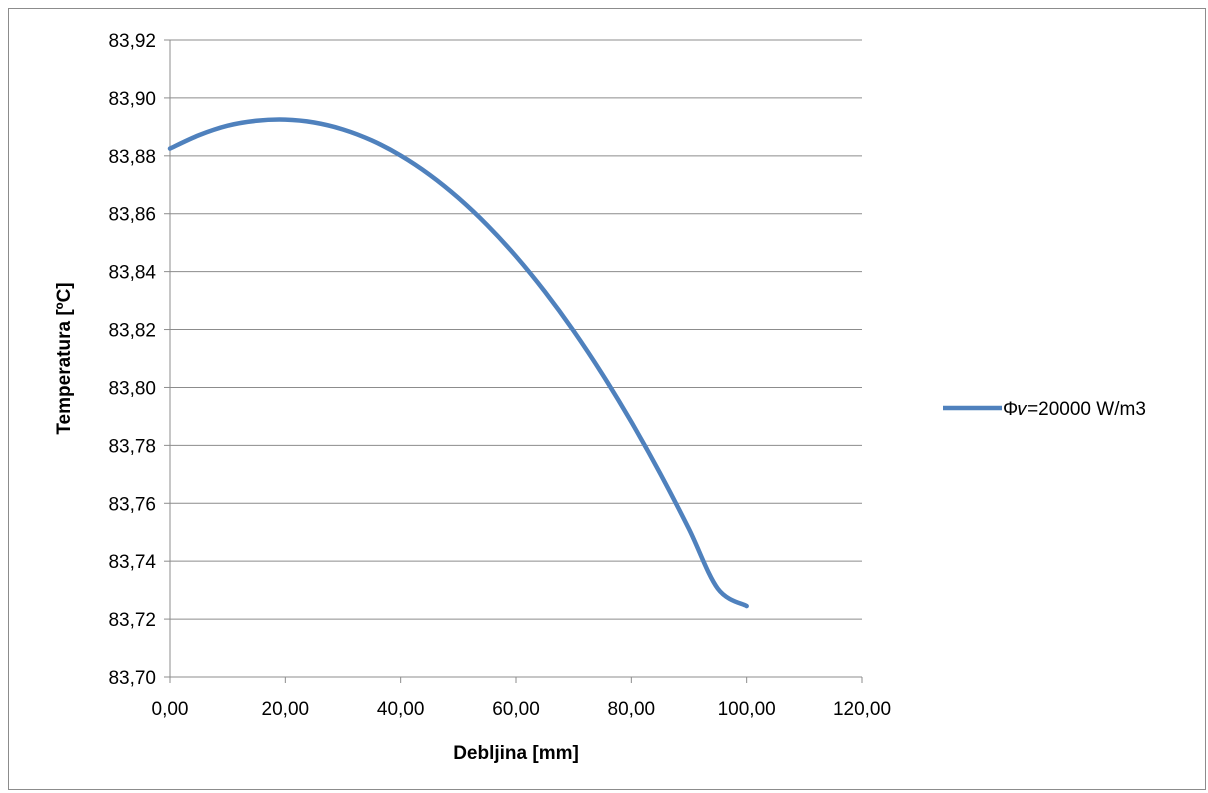  What do you see at coordinates (132, 562) in the screenshot?
I see `y-tick-label: 83,74` at bounding box center [132, 562].